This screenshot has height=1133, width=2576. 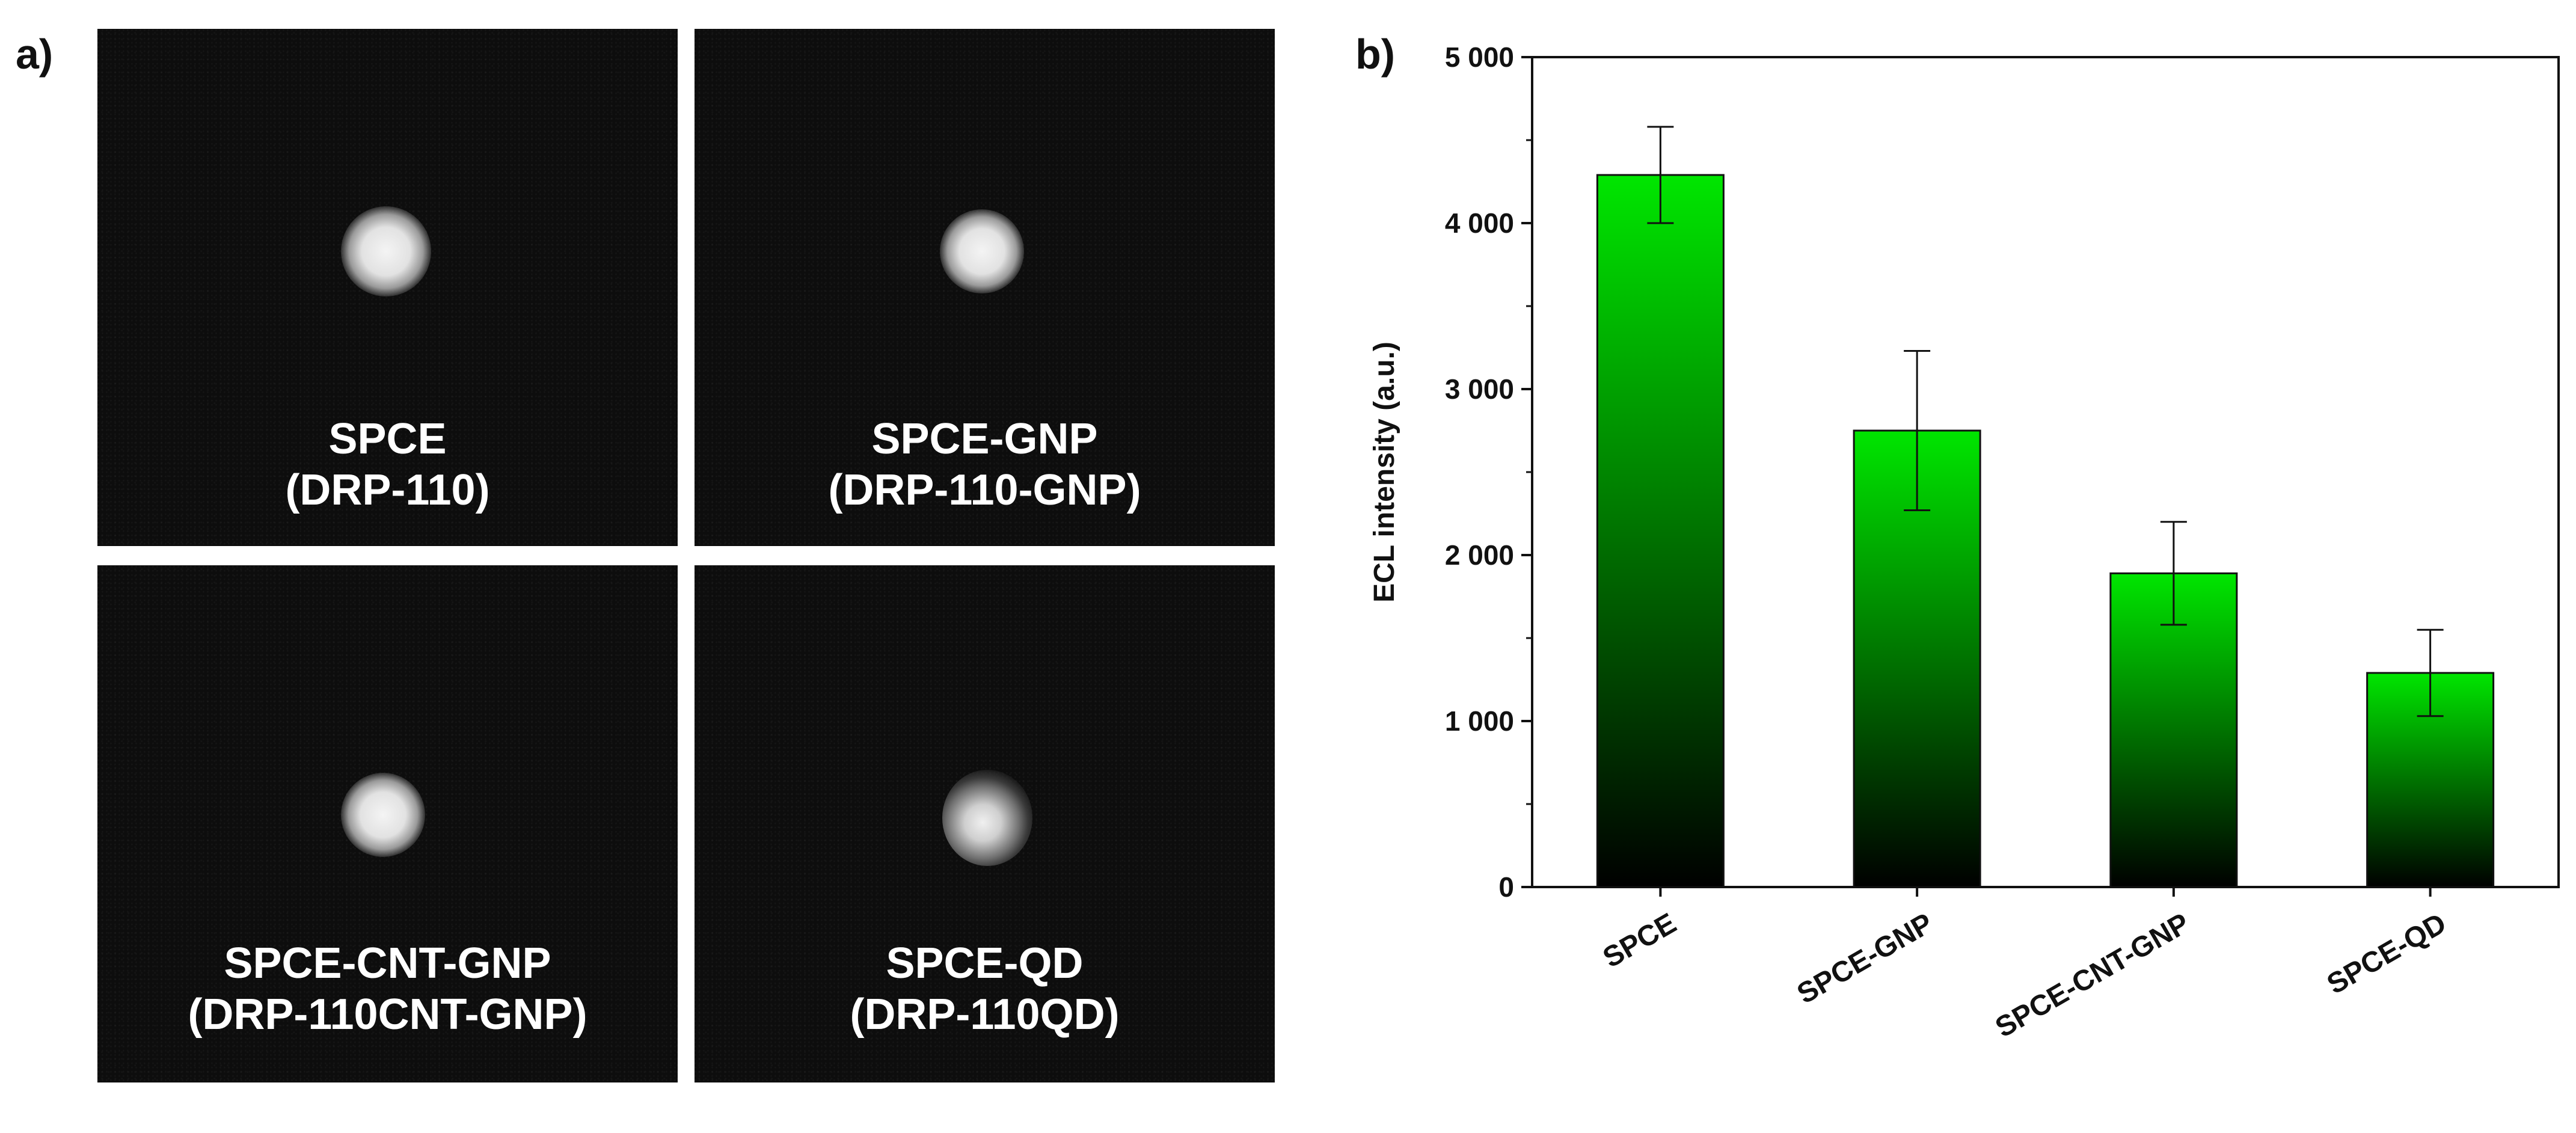 What do you see at coordinates (984, 439) in the screenshot?
I see `caption-line1: SPCE-GNP` at bounding box center [984, 439].